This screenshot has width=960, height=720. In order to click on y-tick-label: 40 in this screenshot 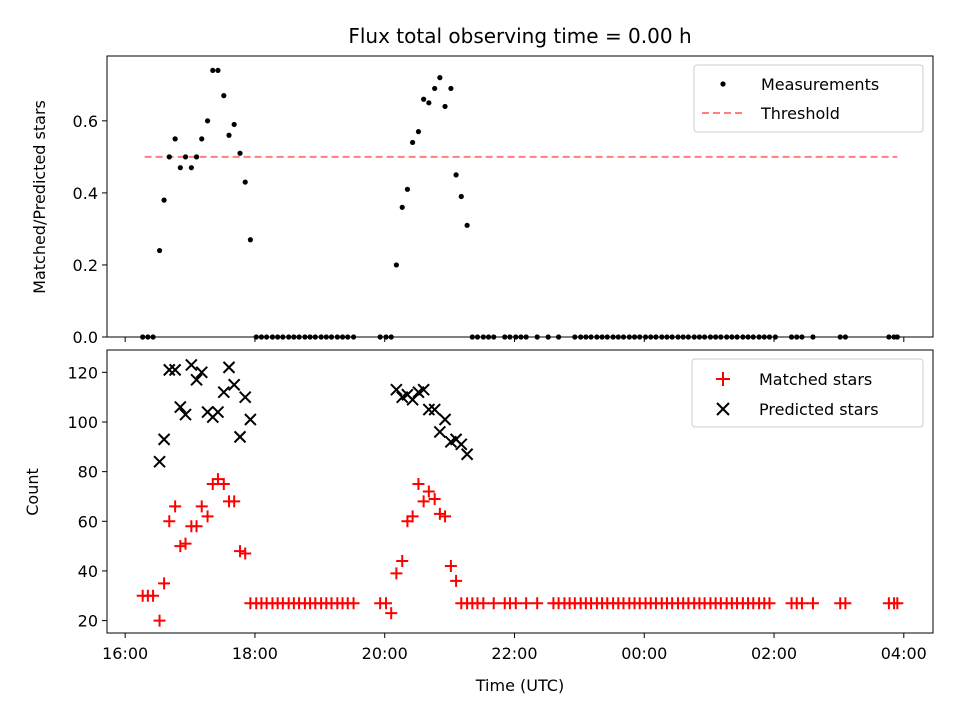, I will do `click(88, 571)`.